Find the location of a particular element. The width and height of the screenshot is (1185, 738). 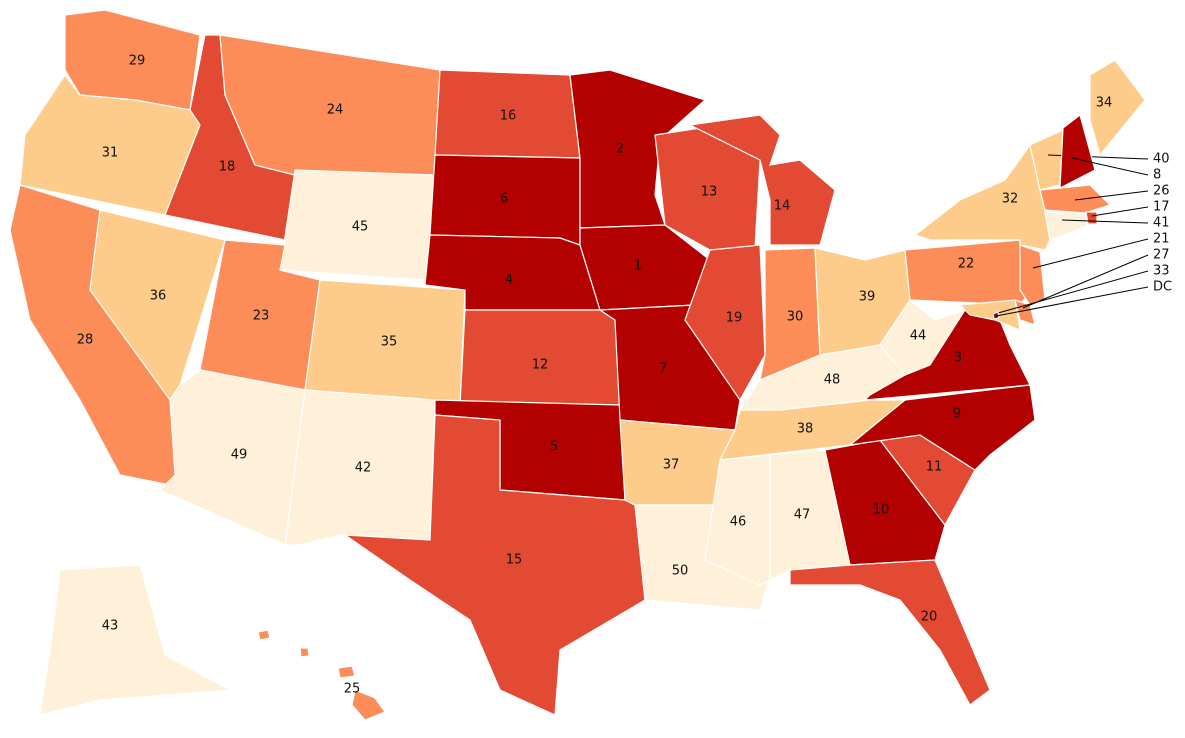

region-label: 9 is located at coordinates (957, 414).